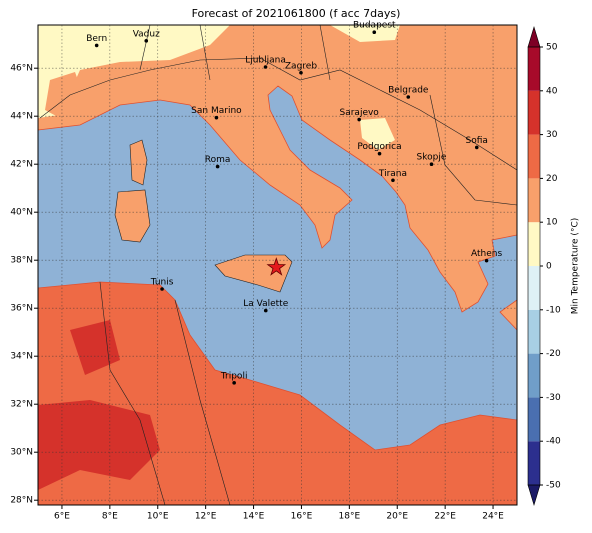 The image size is (592, 533). Describe the element at coordinates (21, 453) in the screenshot. I see `lat-tick-label: 30°N` at that location.